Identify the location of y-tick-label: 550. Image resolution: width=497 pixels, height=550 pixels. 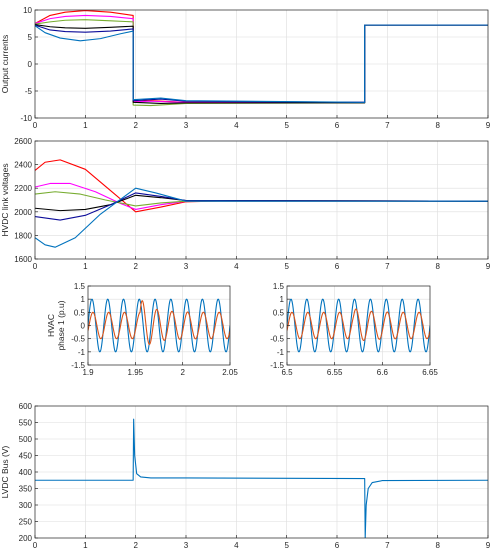
(26, 423).